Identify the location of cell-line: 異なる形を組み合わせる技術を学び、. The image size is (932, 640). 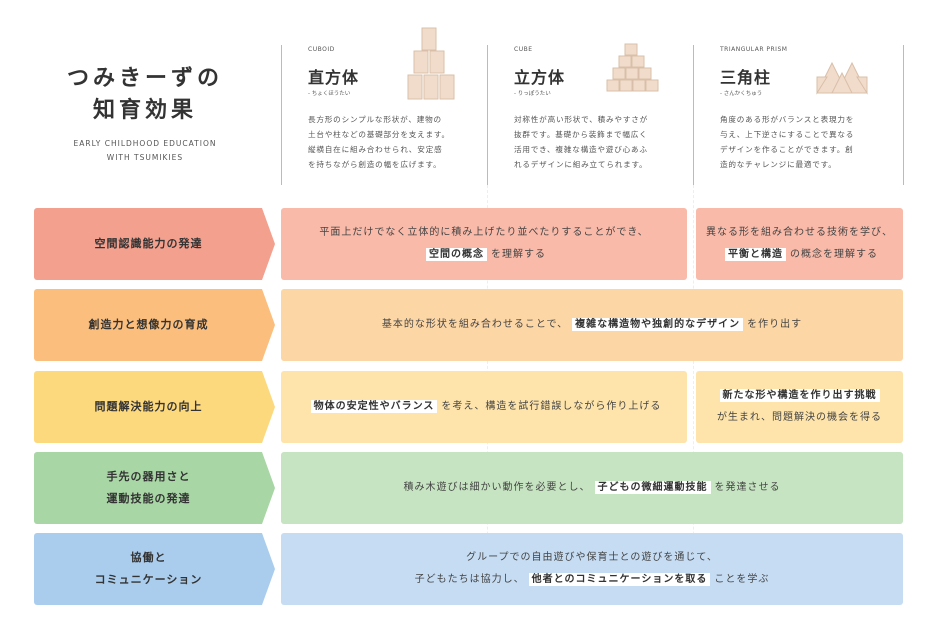
(799, 233).